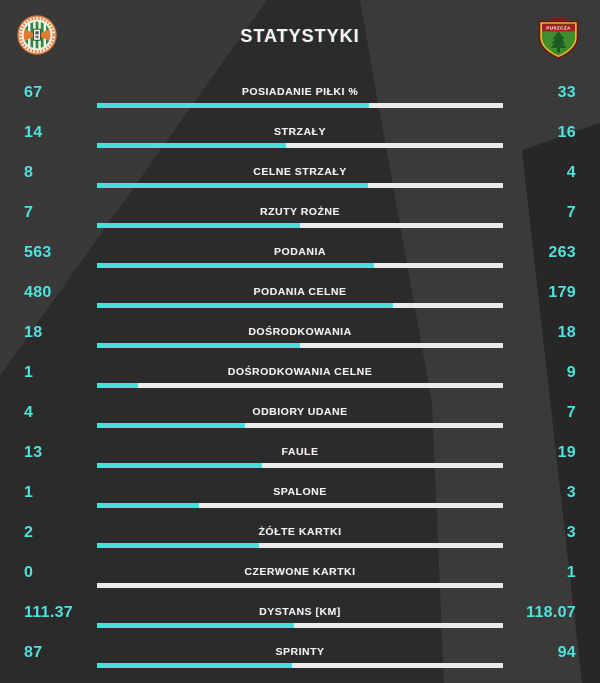 The height and width of the screenshot is (683, 600). I want to click on stat-label: FAULE, so click(300, 452).